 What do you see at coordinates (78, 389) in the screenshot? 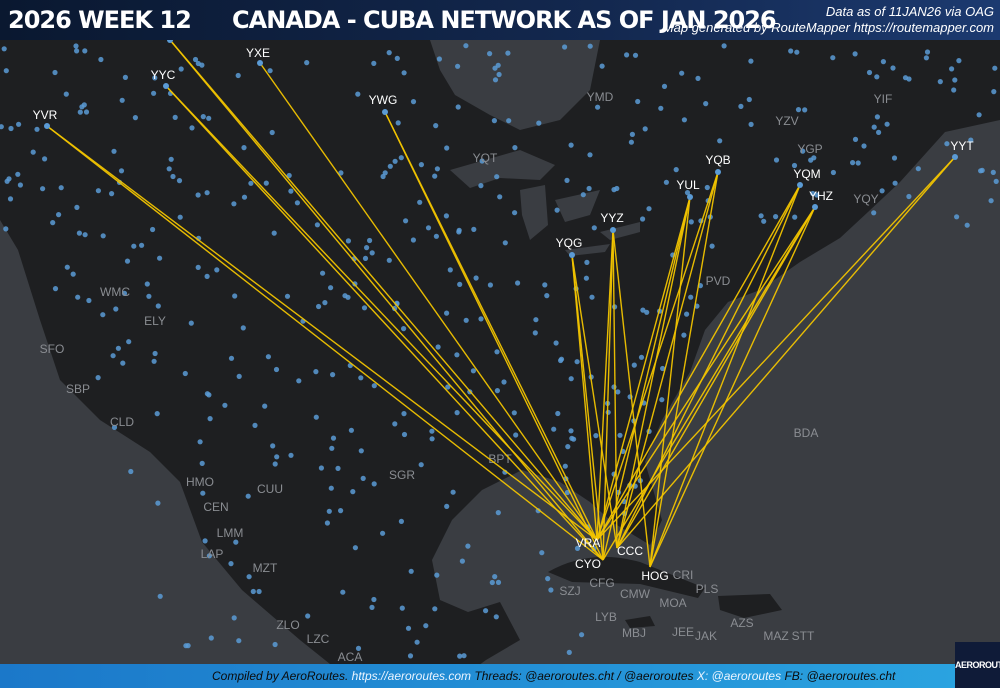
I see `background-airport-label: SBP` at bounding box center [78, 389].